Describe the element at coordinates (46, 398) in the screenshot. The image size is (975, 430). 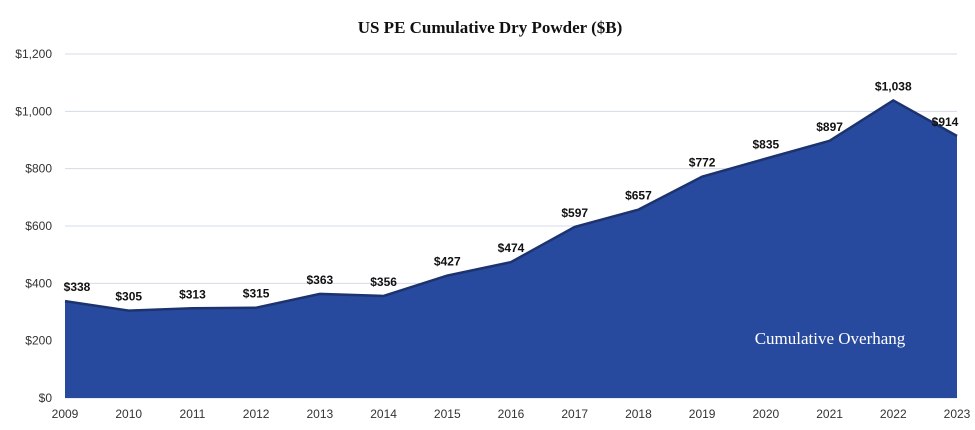
I see `y-tick-label: $0` at that location.